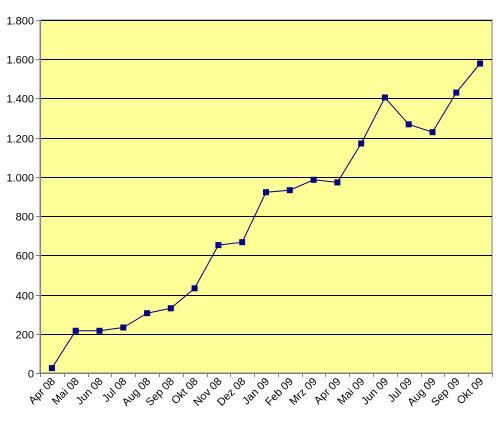  I want to click on y-tick-label: 1.000, so click(20, 179).